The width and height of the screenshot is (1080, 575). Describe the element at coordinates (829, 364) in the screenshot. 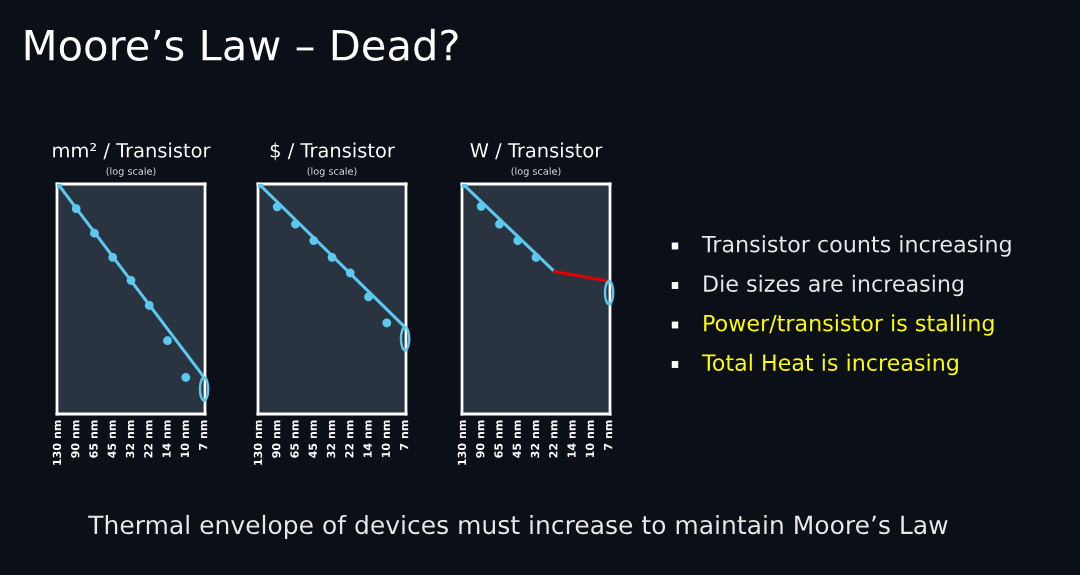

I see `text: Total Heat is increasing` at that location.